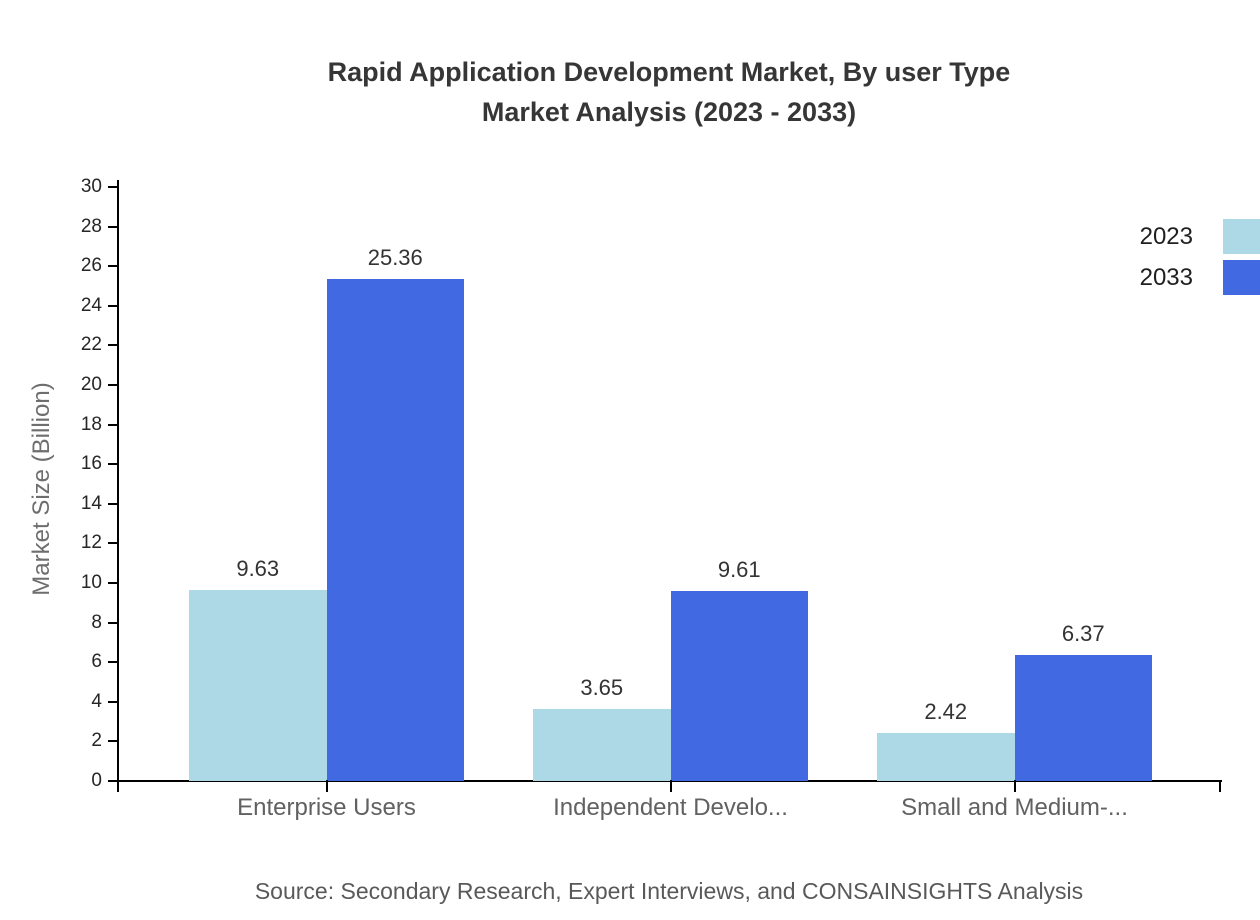  Describe the element at coordinates (1200, 277) in the screenshot. I see `legend-item-2033: 2033` at that location.